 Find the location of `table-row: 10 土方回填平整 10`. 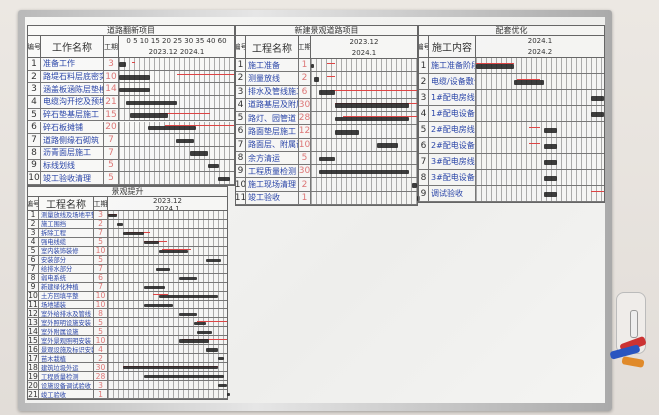

table-row: 10 土方回填平整 10 is located at coordinates (127, 296).